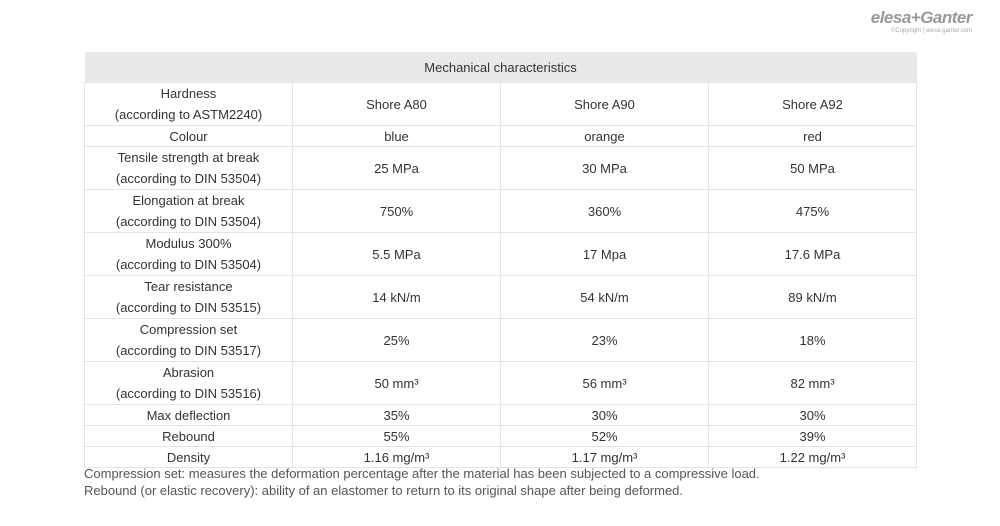 The height and width of the screenshot is (526, 1000). What do you see at coordinates (500, 67) in the screenshot?
I see `table-title: Mechanical characteristics` at bounding box center [500, 67].